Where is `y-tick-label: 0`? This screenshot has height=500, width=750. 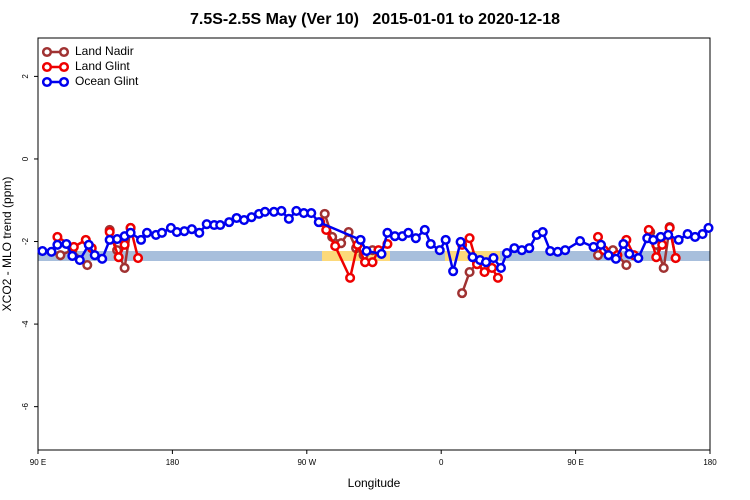 y-tick-label: 0 is located at coordinates (25, 158).